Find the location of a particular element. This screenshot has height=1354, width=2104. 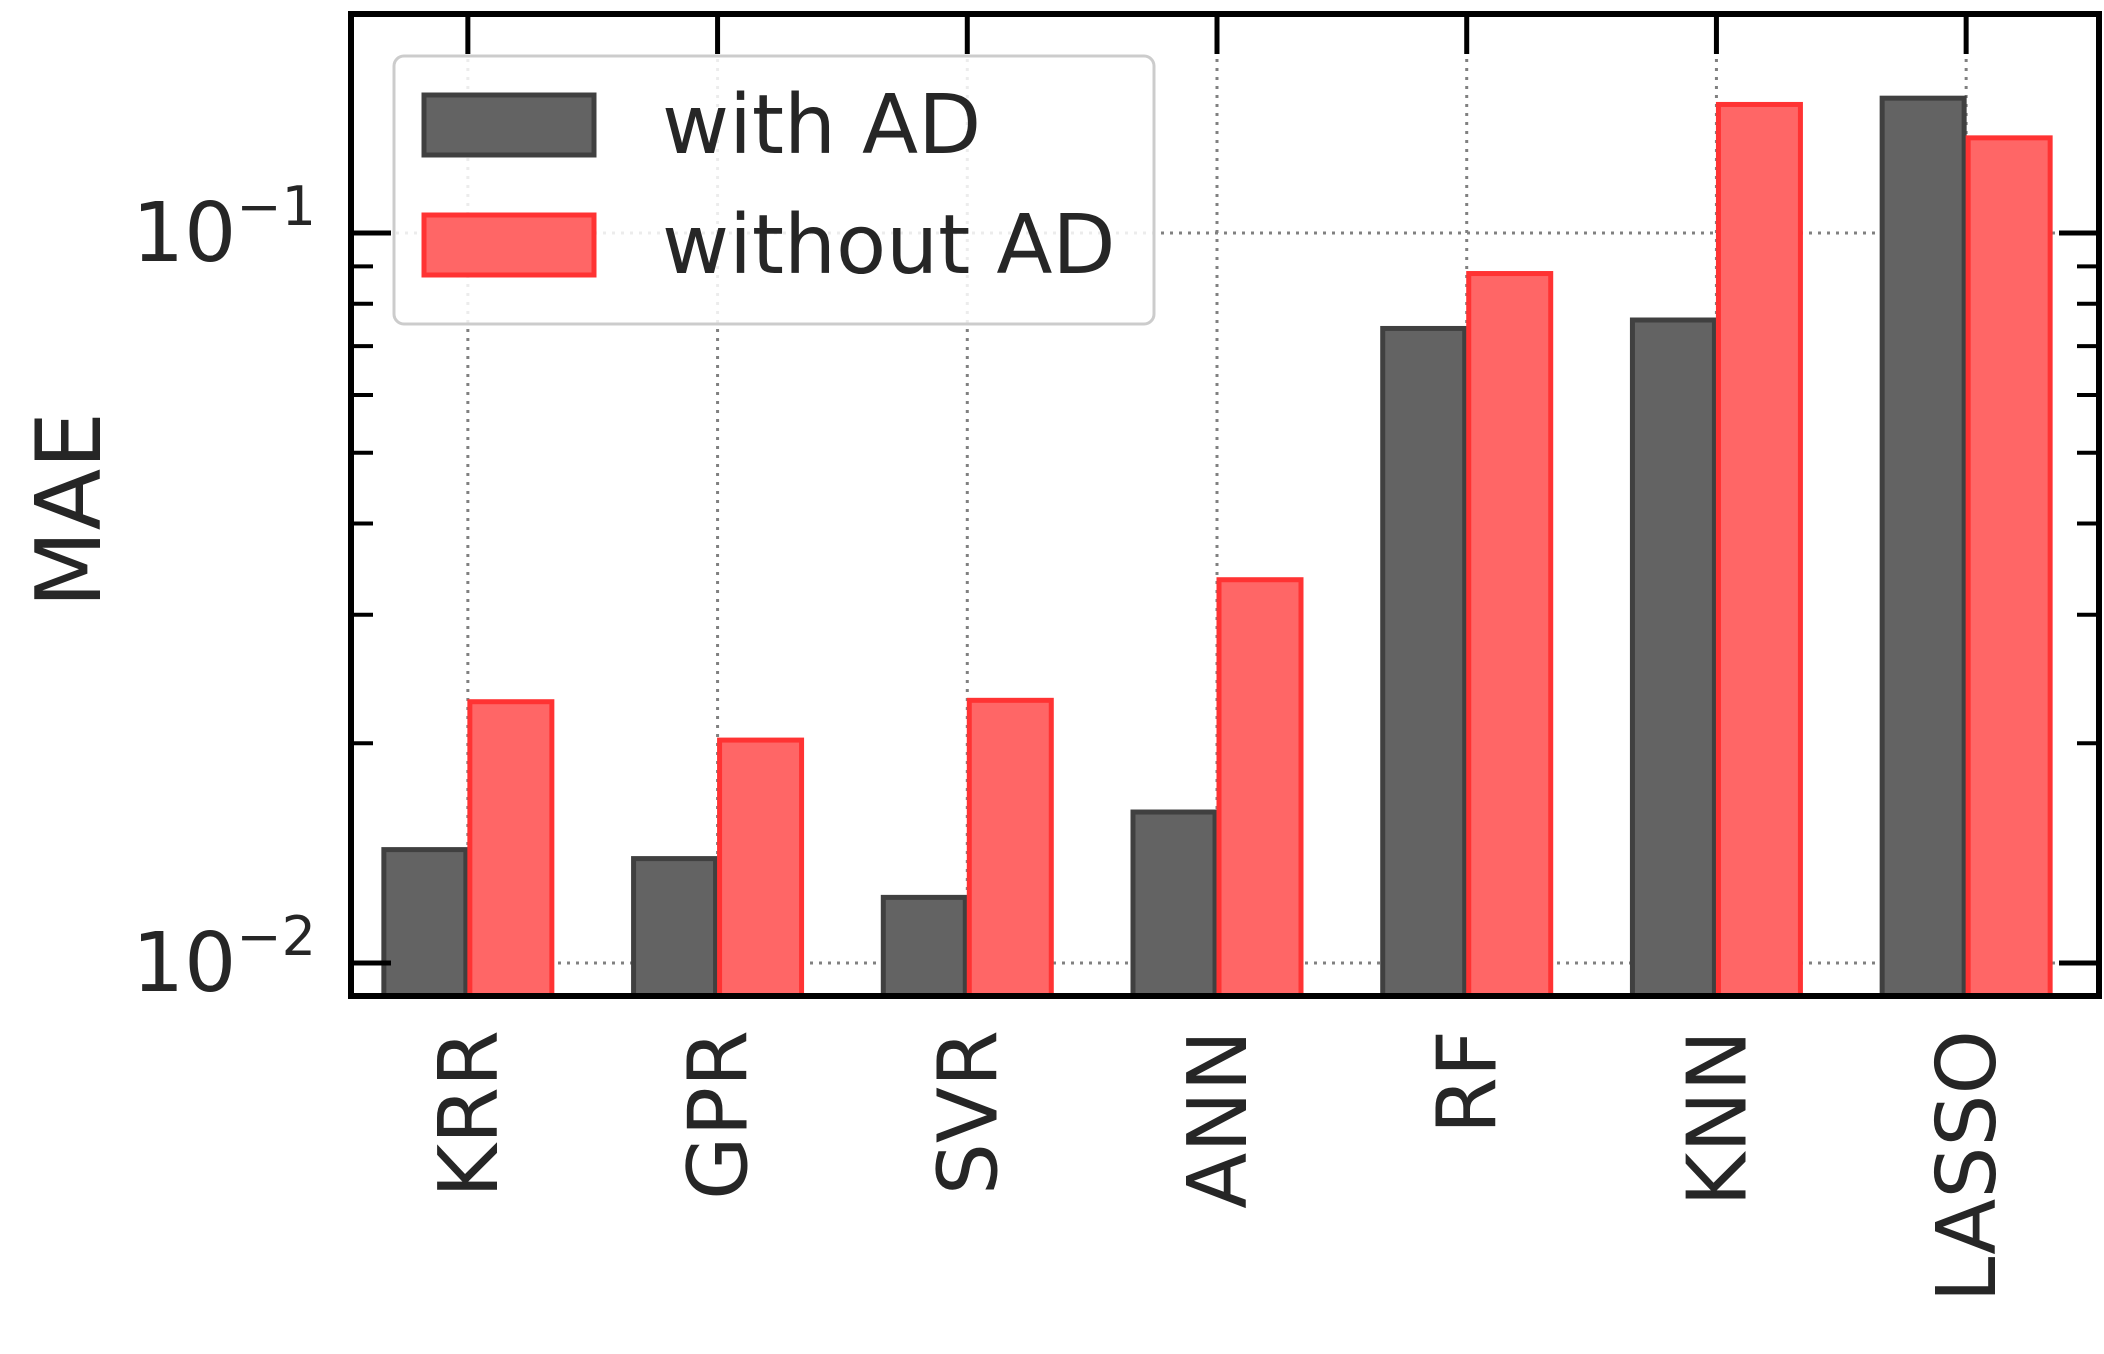

bar-without-ad-krr is located at coordinates (511, 849).